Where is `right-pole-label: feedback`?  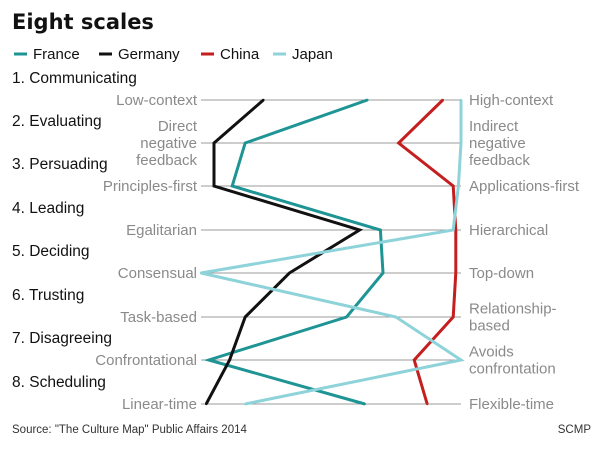
right-pole-label: feedback is located at coordinates (499, 160).